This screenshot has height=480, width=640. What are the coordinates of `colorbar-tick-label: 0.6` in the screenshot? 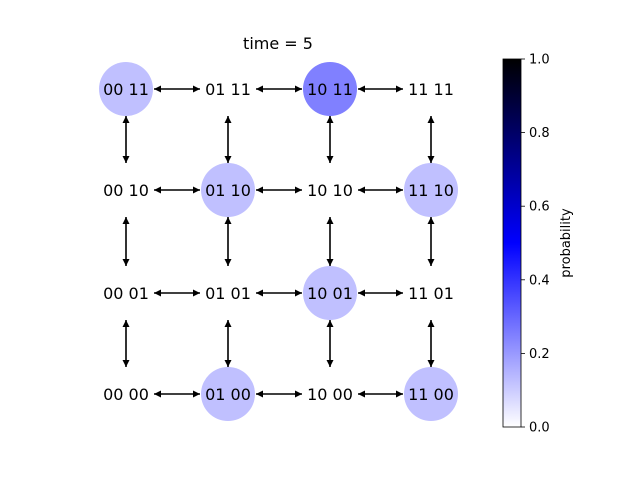 It's located at (539, 207).